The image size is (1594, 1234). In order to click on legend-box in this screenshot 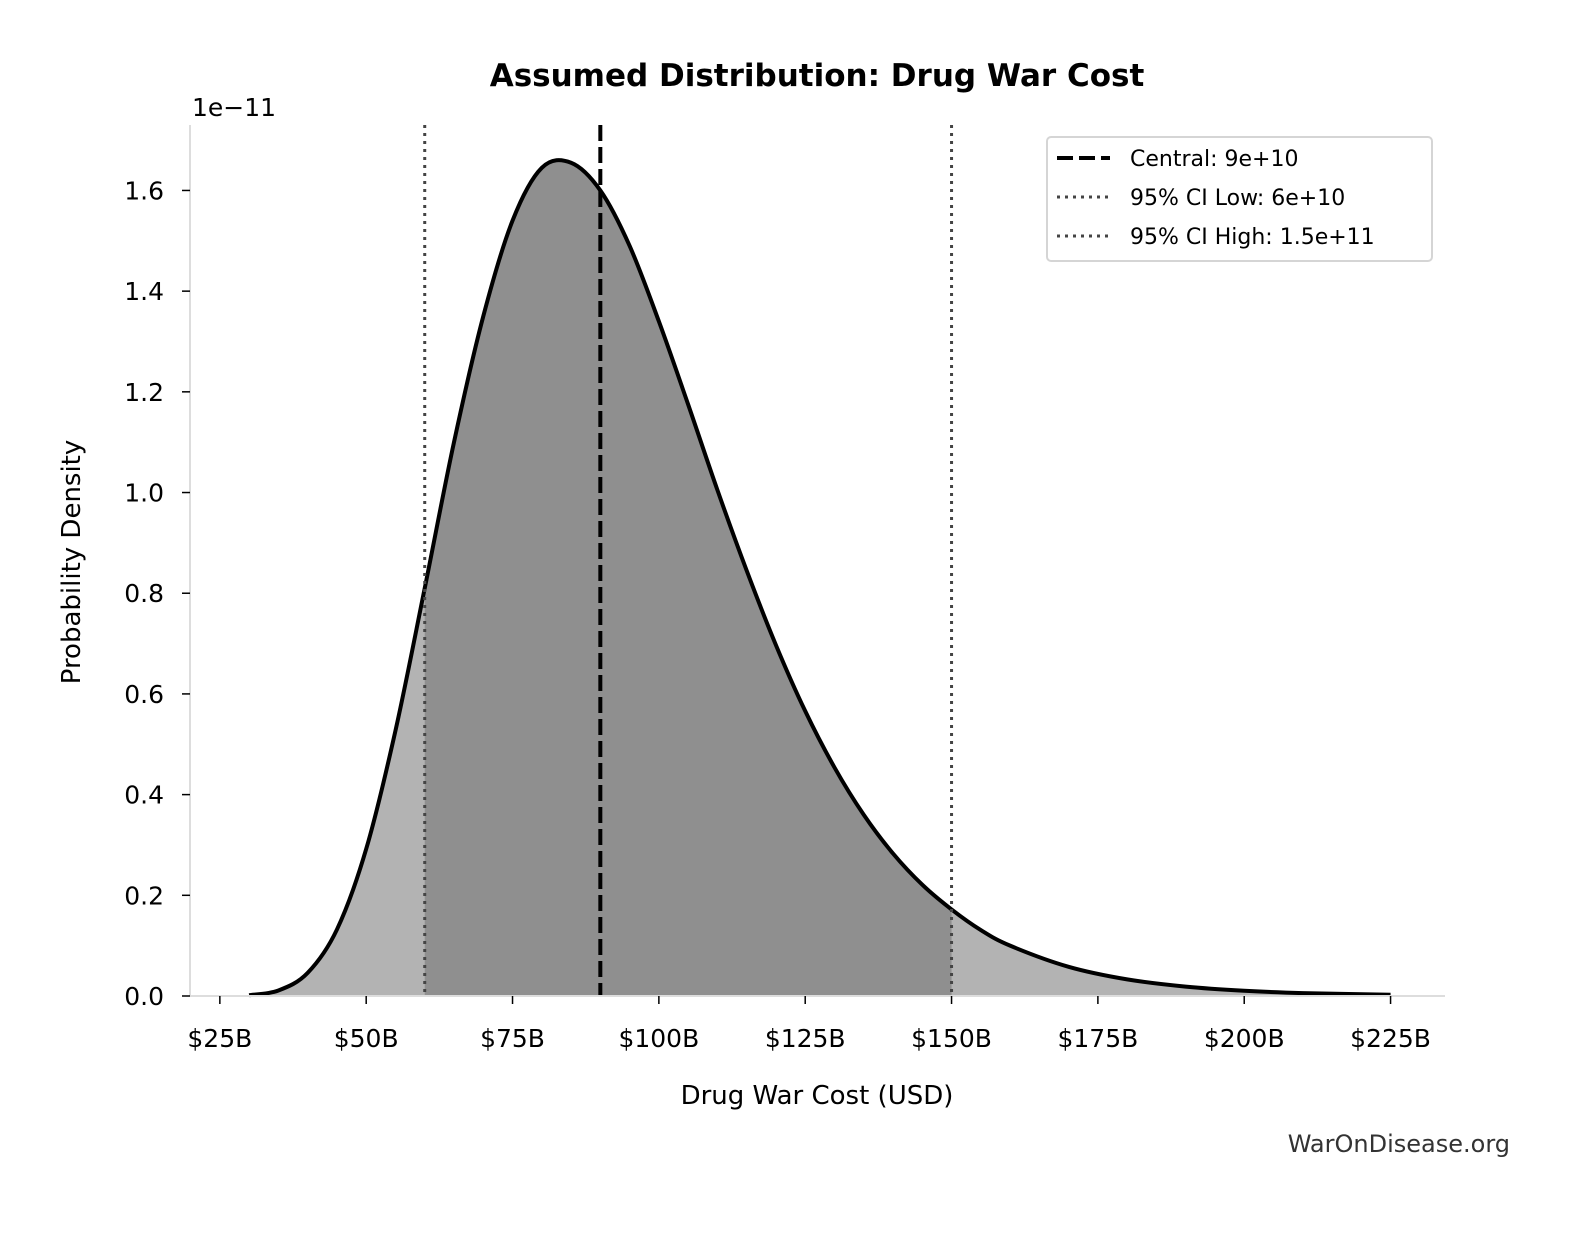, I will do `click(1239, 199)`.